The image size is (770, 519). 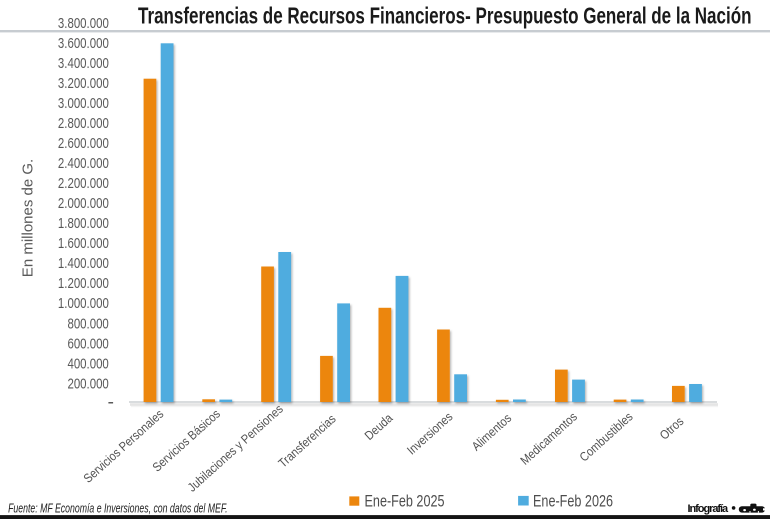 I want to click on svg-text: 400.000, so click(x=87, y=363).